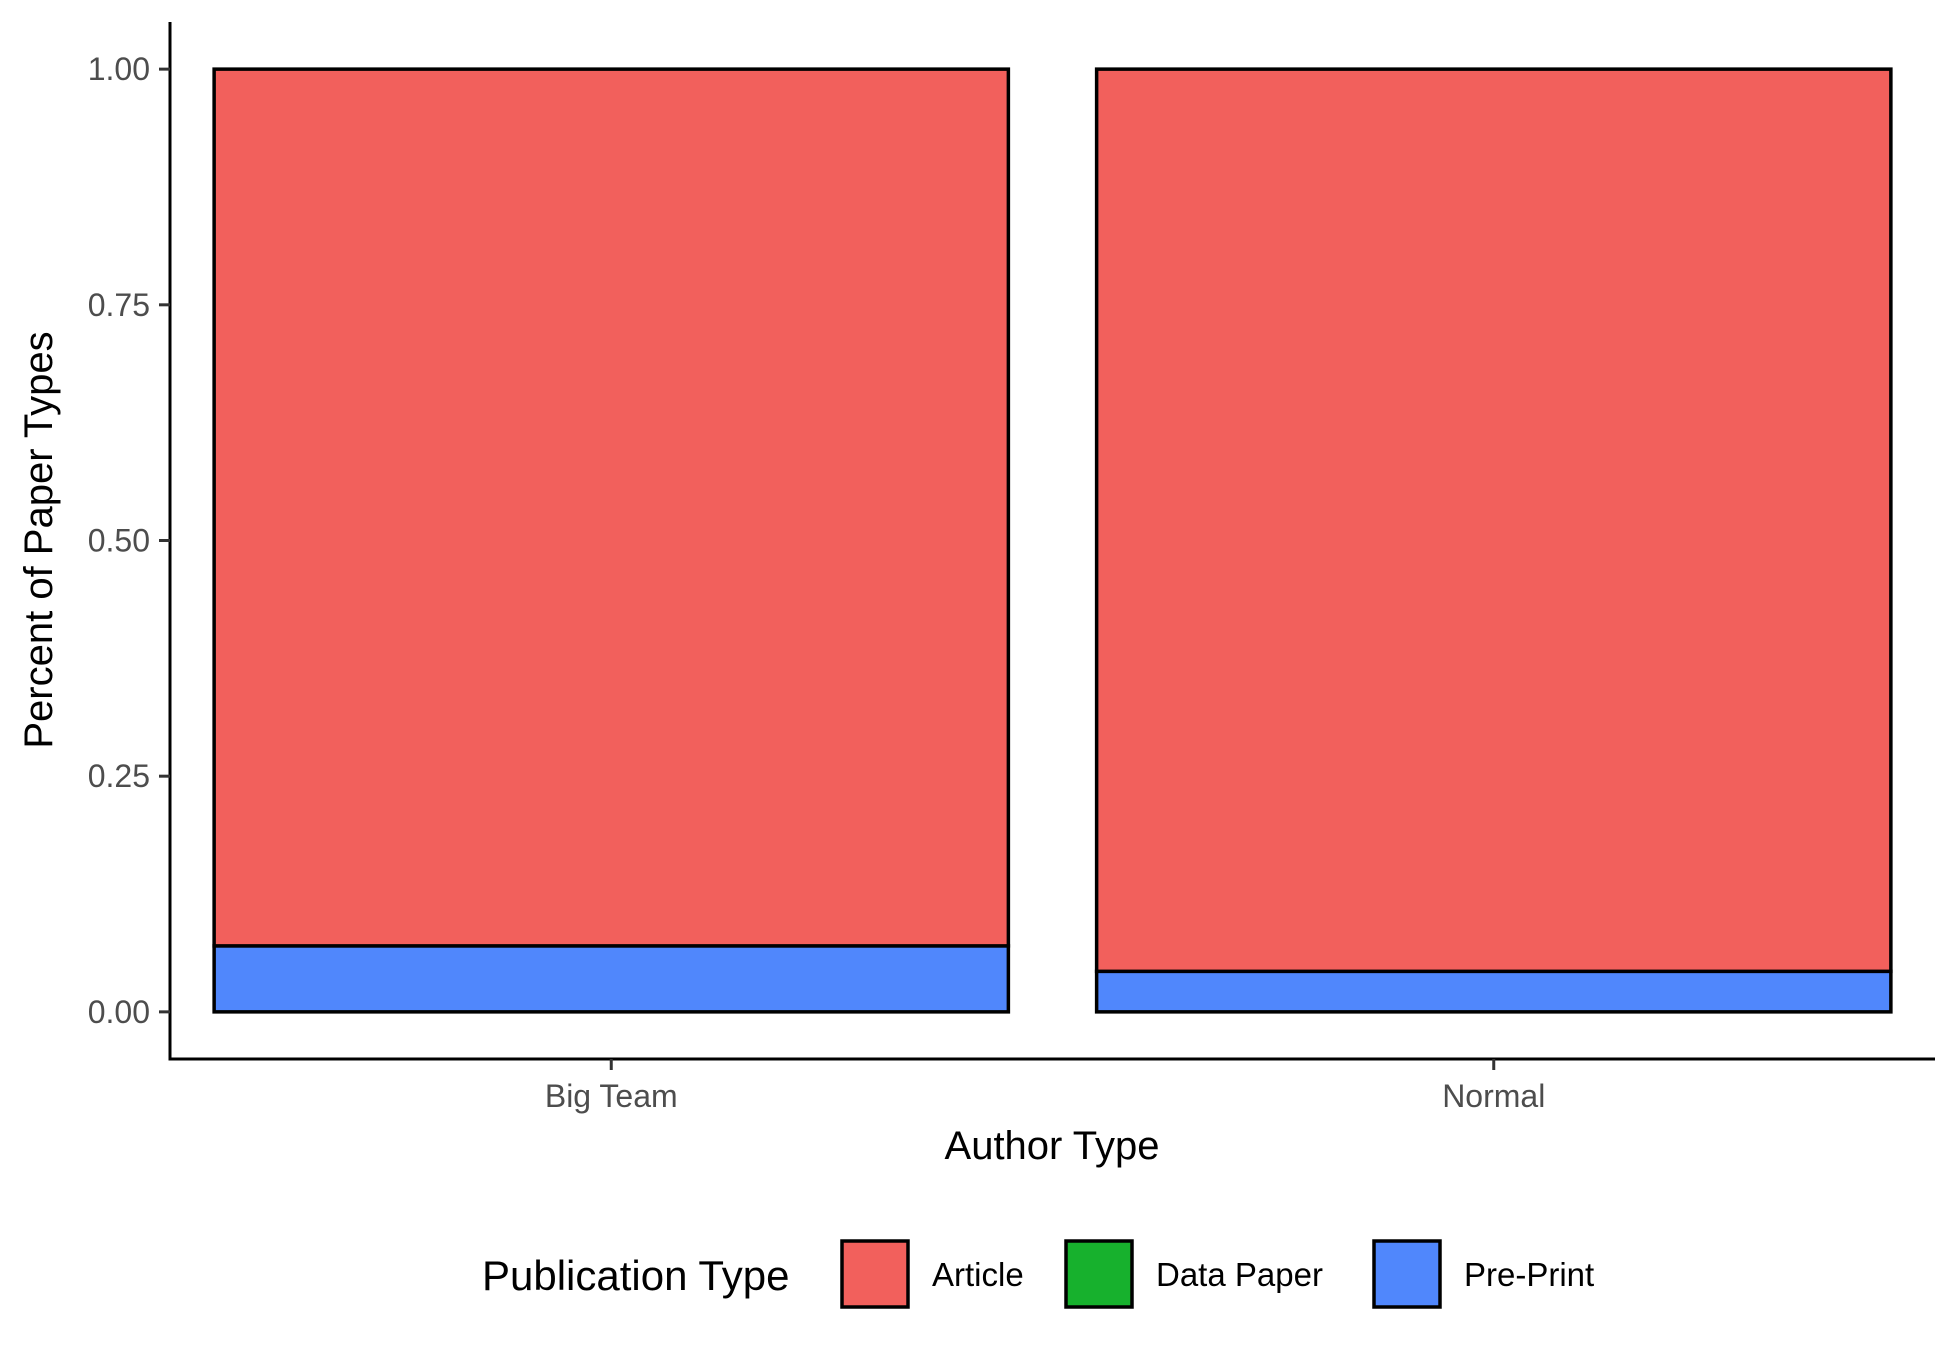 The width and height of the screenshot is (1950, 1350). I want to click on legend-title: Publication Type, so click(635, 1275).